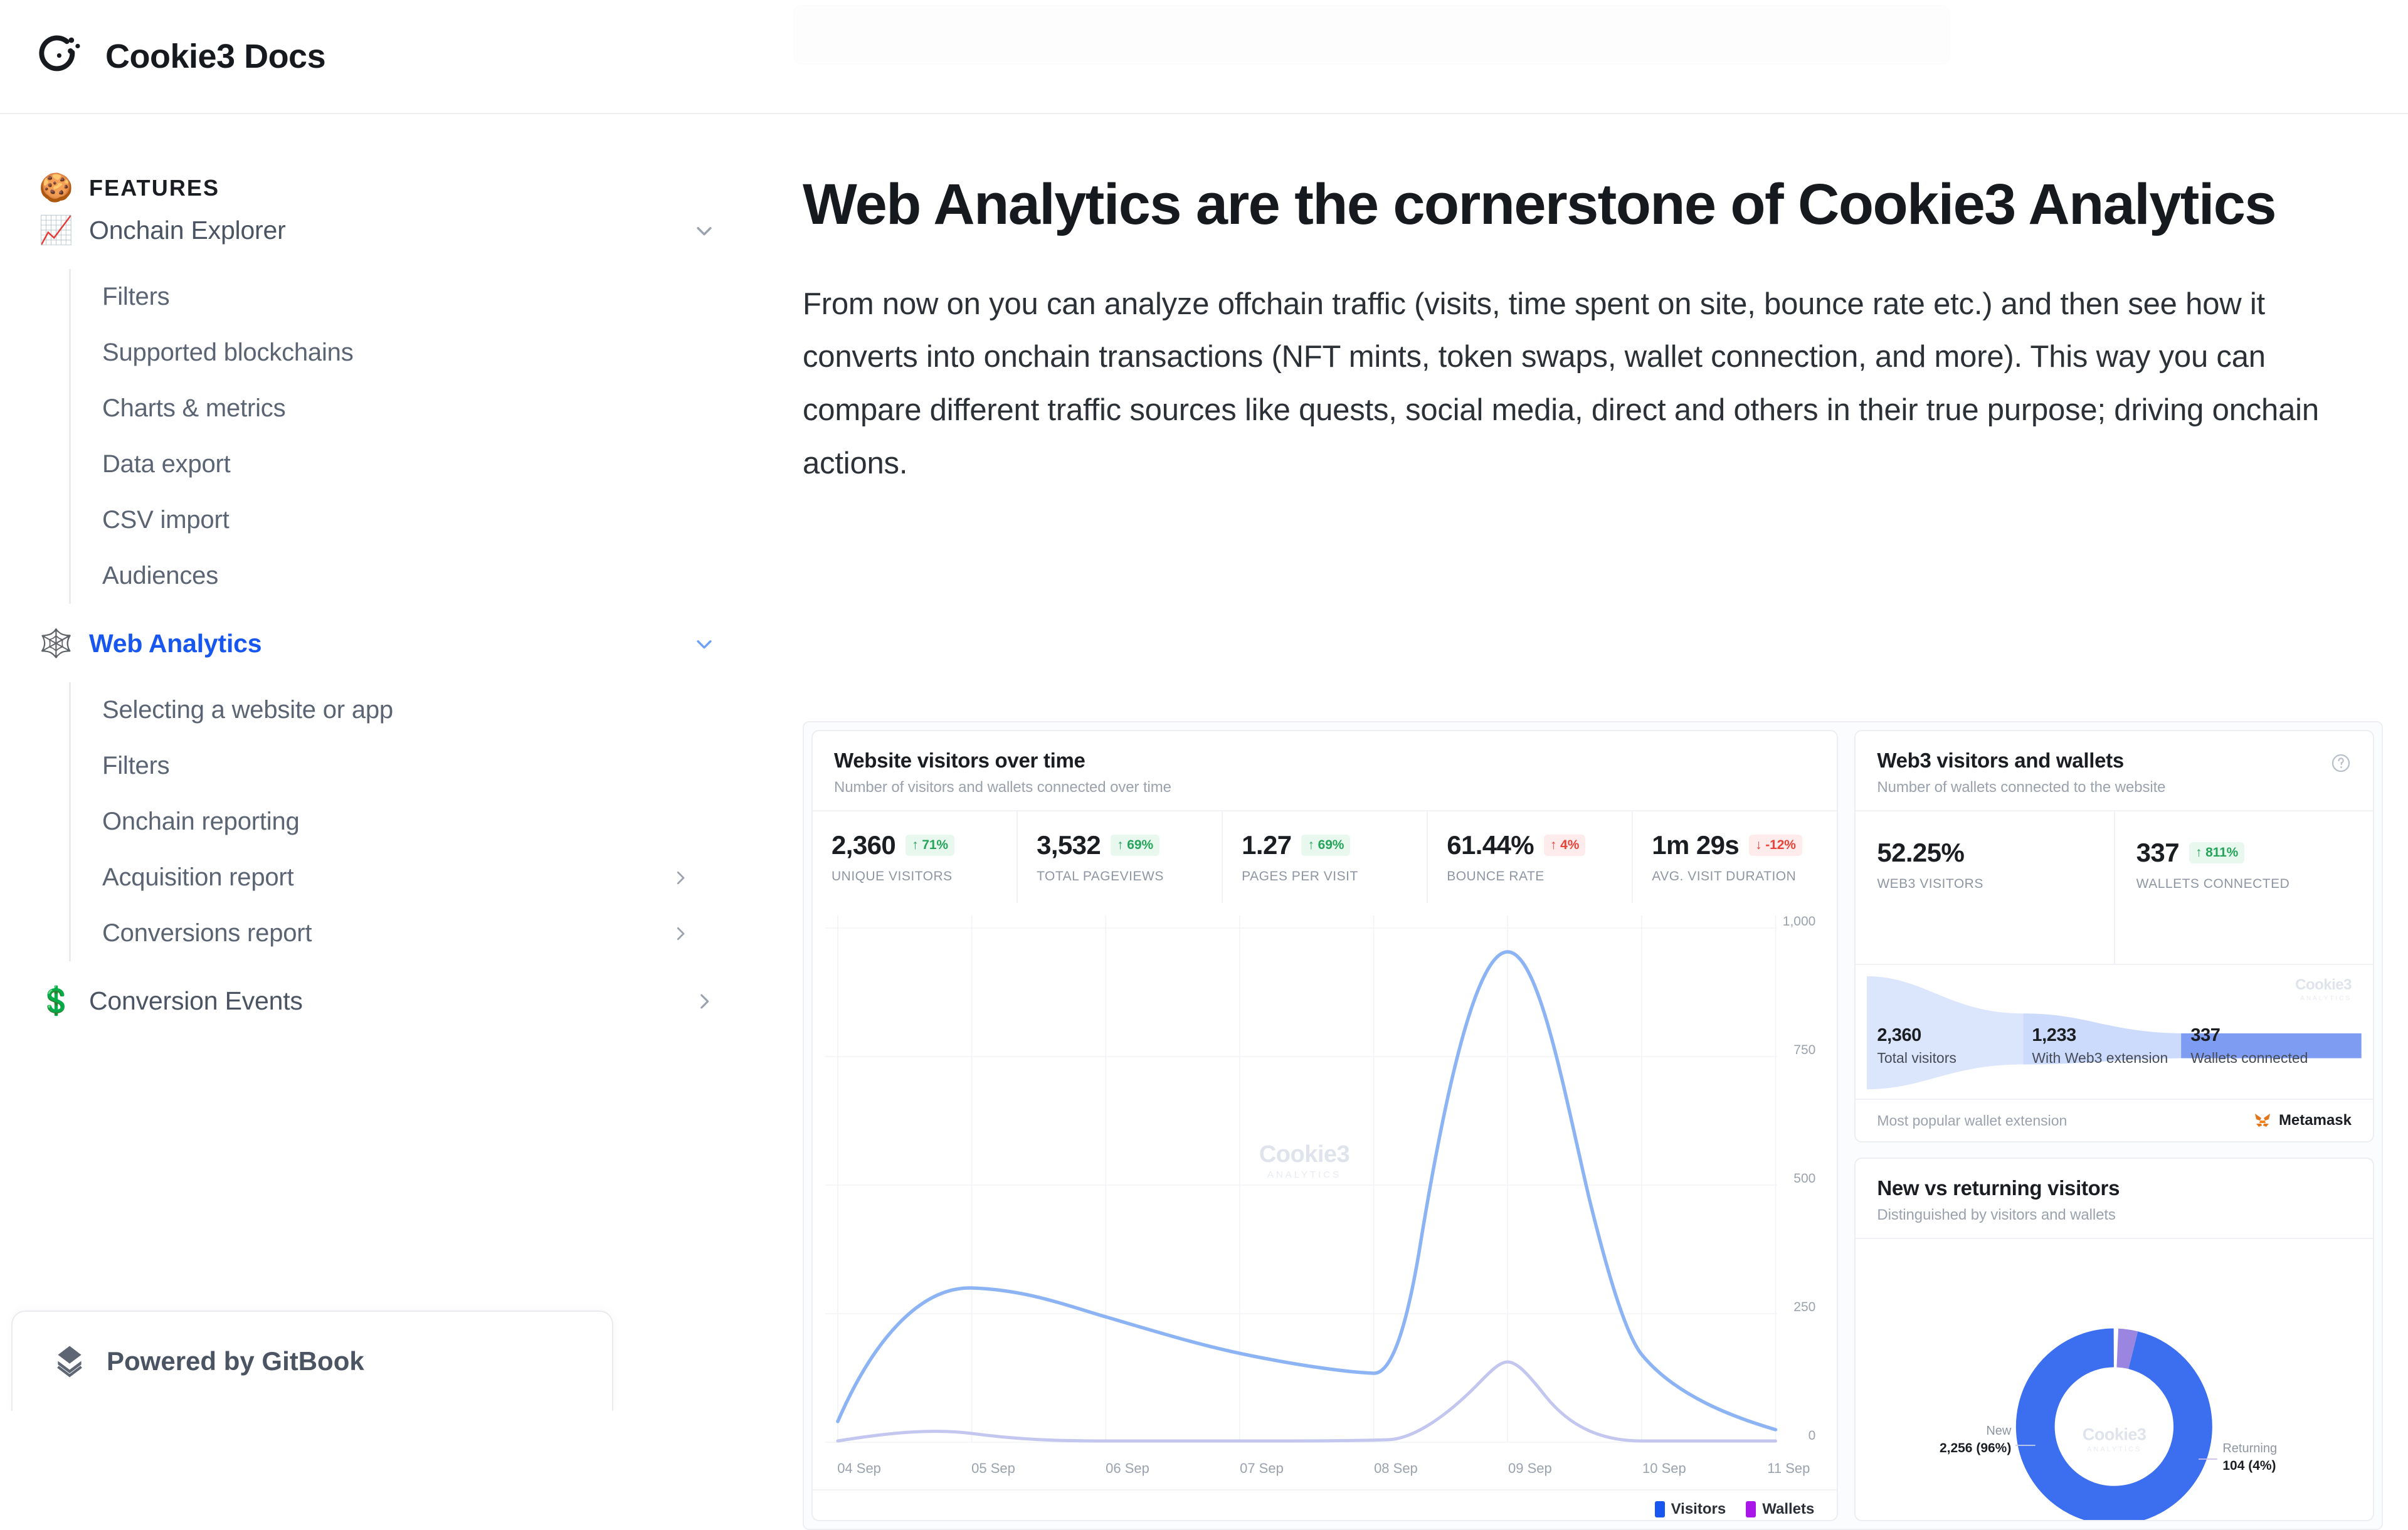  Describe the element at coordinates (247, 710) in the screenshot. I see `sidebar-subitem-selecting-a-website-or-app: Selecting a website or app` at that location.